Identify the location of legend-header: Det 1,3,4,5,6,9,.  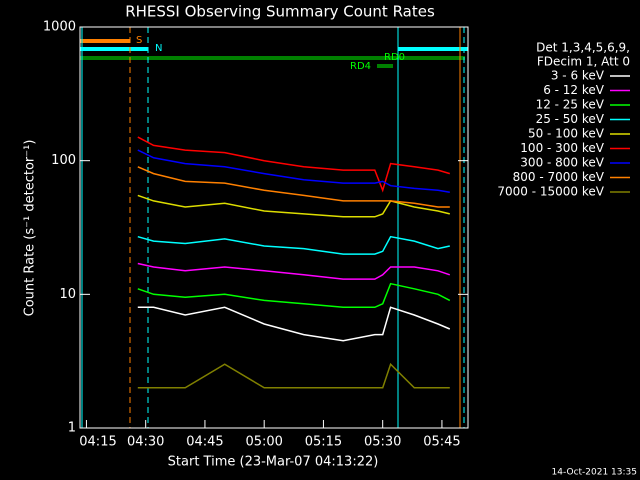
(583, 48).